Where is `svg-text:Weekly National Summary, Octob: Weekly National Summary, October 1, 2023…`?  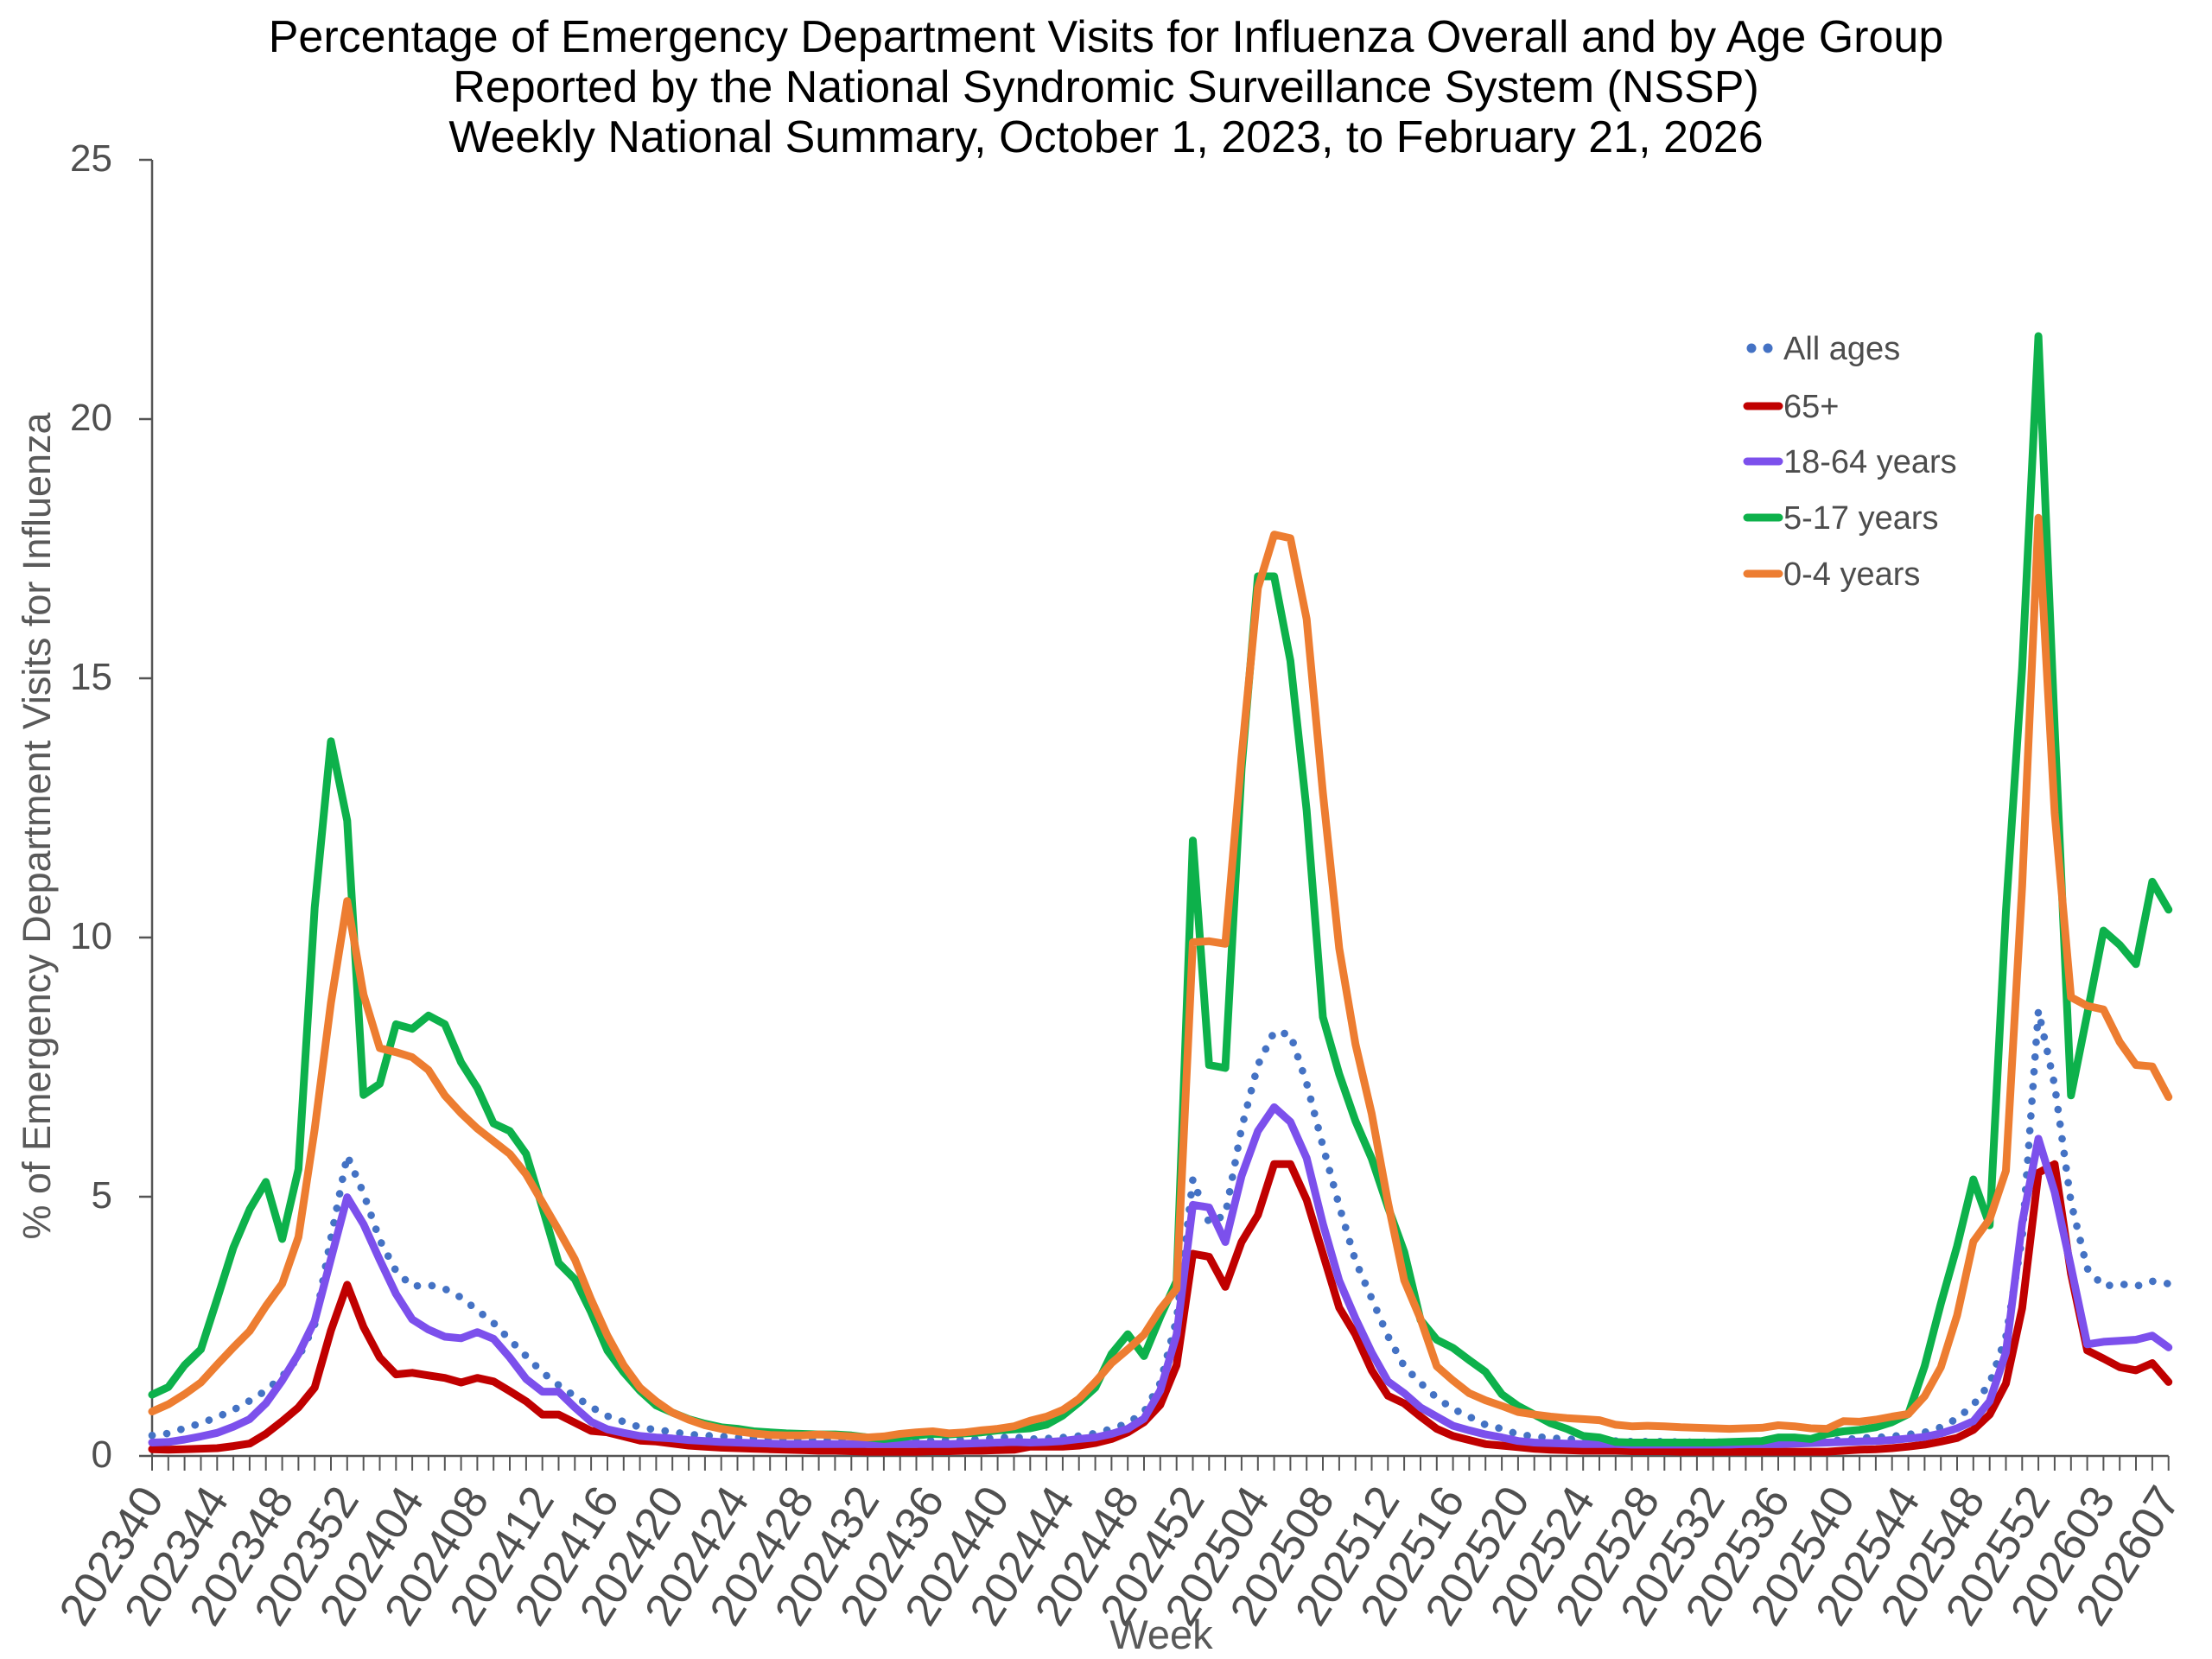 svg-text:Weekly National Summary, Octob: Weekly National Summary, October 1, 2023… is located at coordinates (1105, 137).